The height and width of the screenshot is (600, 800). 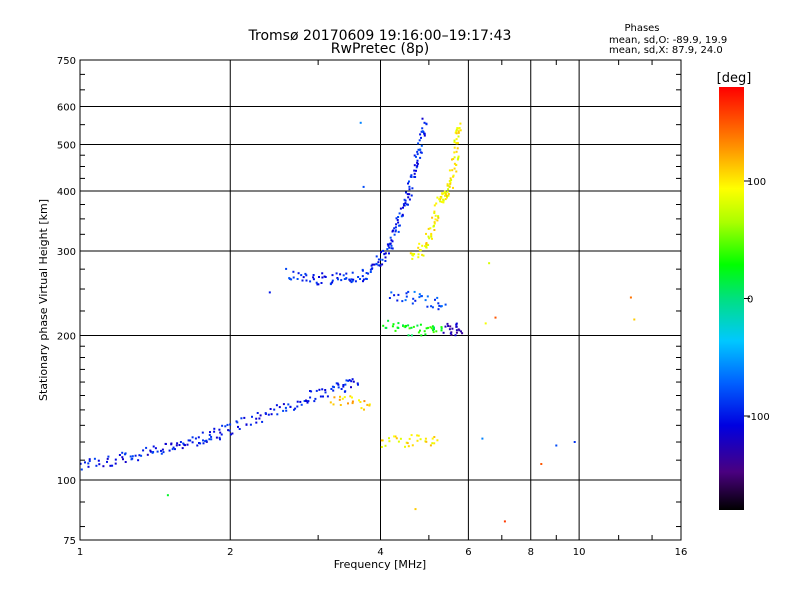 What do you see at coordinates (757, 300) in the screenshot?
I see `colorbar-ticks: 100 0 -100` at bounding box center [757, 300].